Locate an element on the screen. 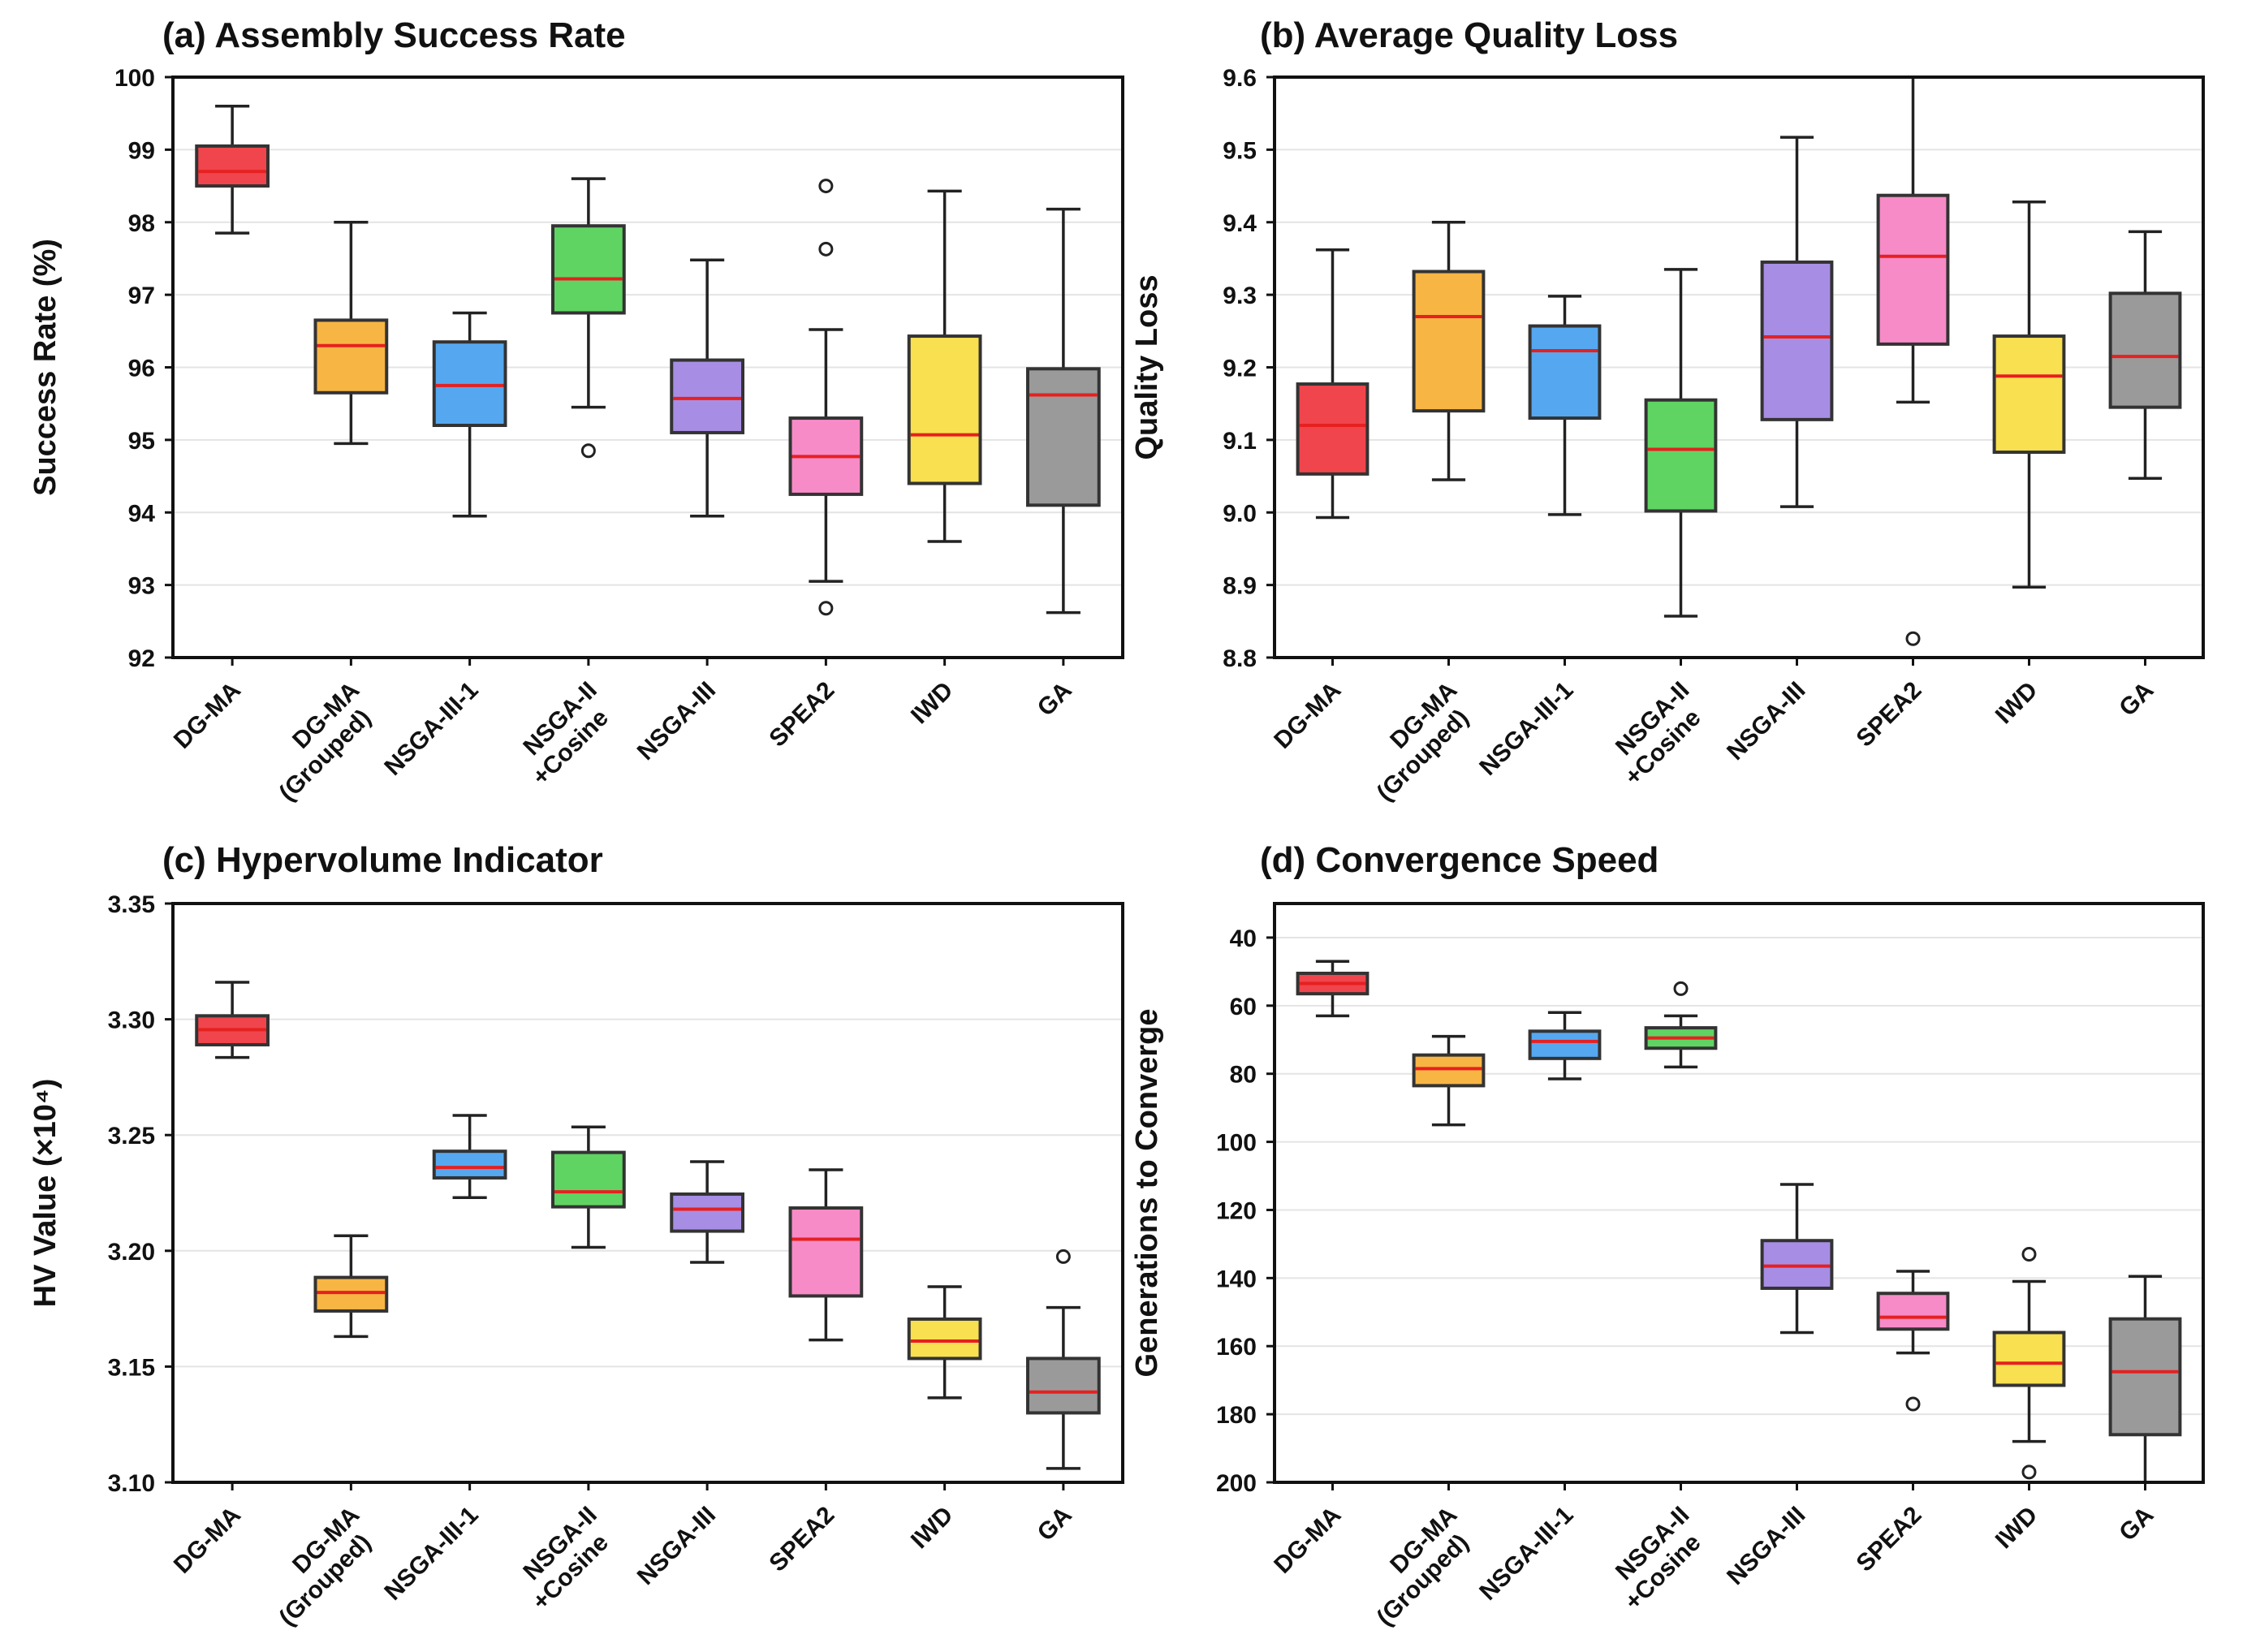  y-tick-label: 140 is located at coordinates (1236, 1279).